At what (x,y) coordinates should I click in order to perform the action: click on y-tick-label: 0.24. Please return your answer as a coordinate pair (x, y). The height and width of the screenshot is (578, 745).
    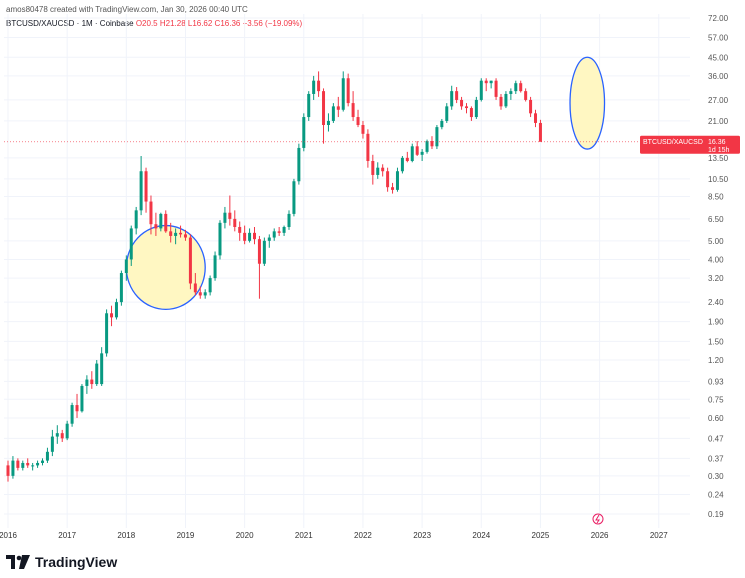
    Looking at the image, I should click on (716, 494).